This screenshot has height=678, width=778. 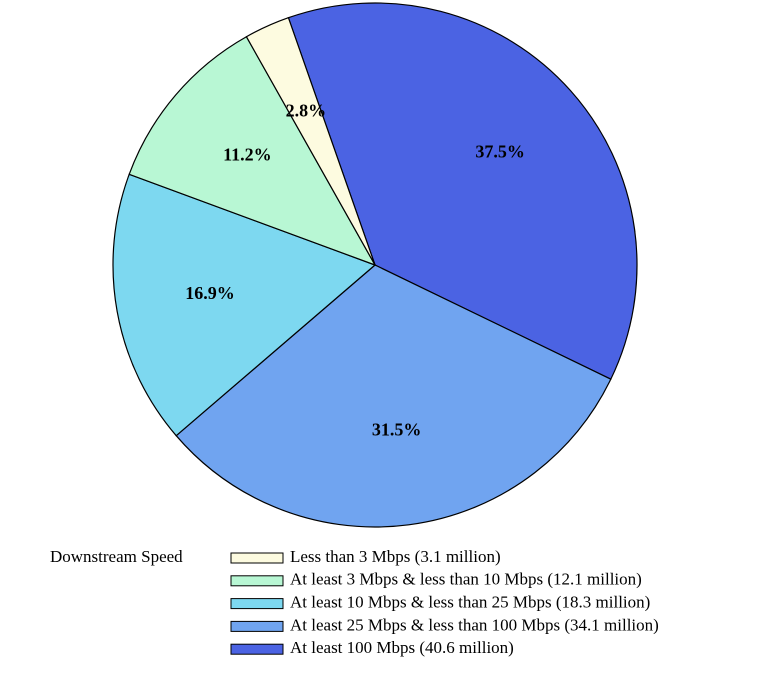 What do you see at coordinates (116, 556) in the screenshot?
I see `legend-title: Downstream Speed` at bounding box center [116, 556].